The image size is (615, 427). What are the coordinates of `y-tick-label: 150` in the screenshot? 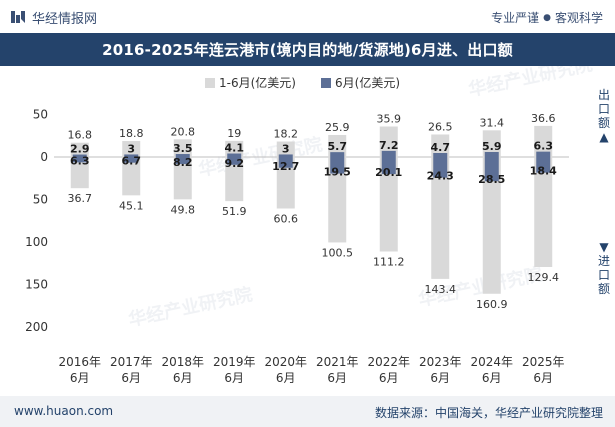 It's located at (36, 285).